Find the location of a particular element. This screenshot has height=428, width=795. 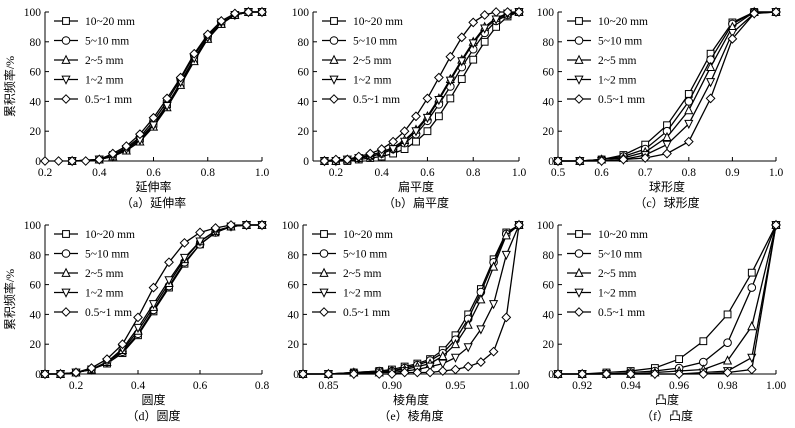

legend-item: 5~10 mm is located at coordinates (359, 42).